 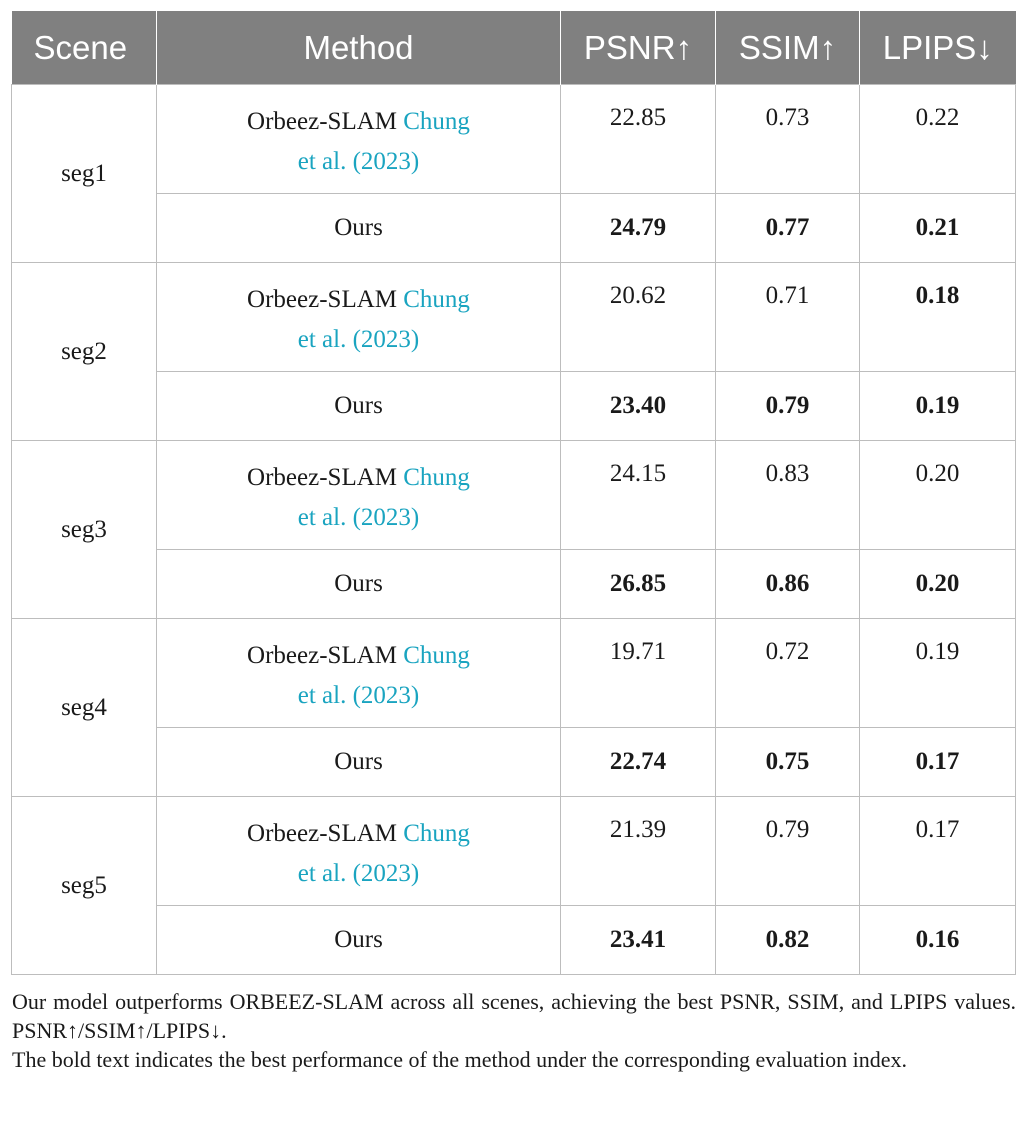 What do you see at coordinates (787, 495) in the screenshot?
I see `ssim-value: 0.83` at bounding box center [787, 495].